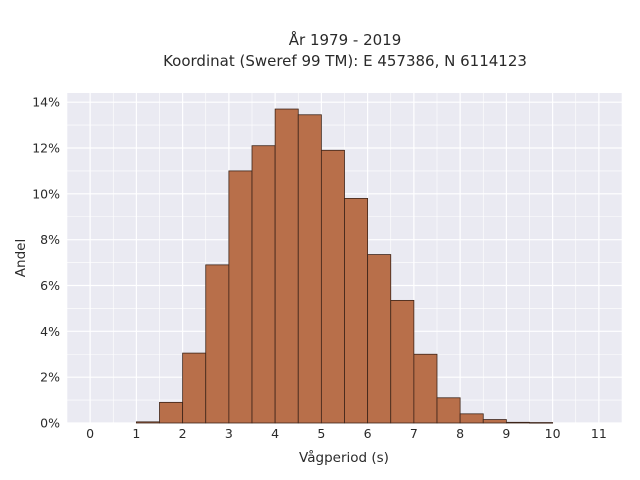 The height and width of the screenshot is (480, 640). What do you see at coordinates (46, 102) in the screenshot?
I see `y-tick-label: 14%` at bounding box center [46, 102].